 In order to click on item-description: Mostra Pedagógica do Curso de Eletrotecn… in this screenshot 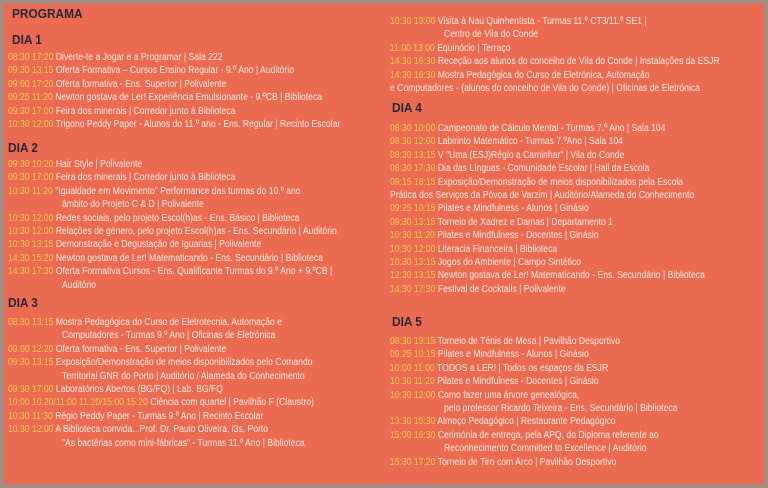, I will do `click(168, 322)`.